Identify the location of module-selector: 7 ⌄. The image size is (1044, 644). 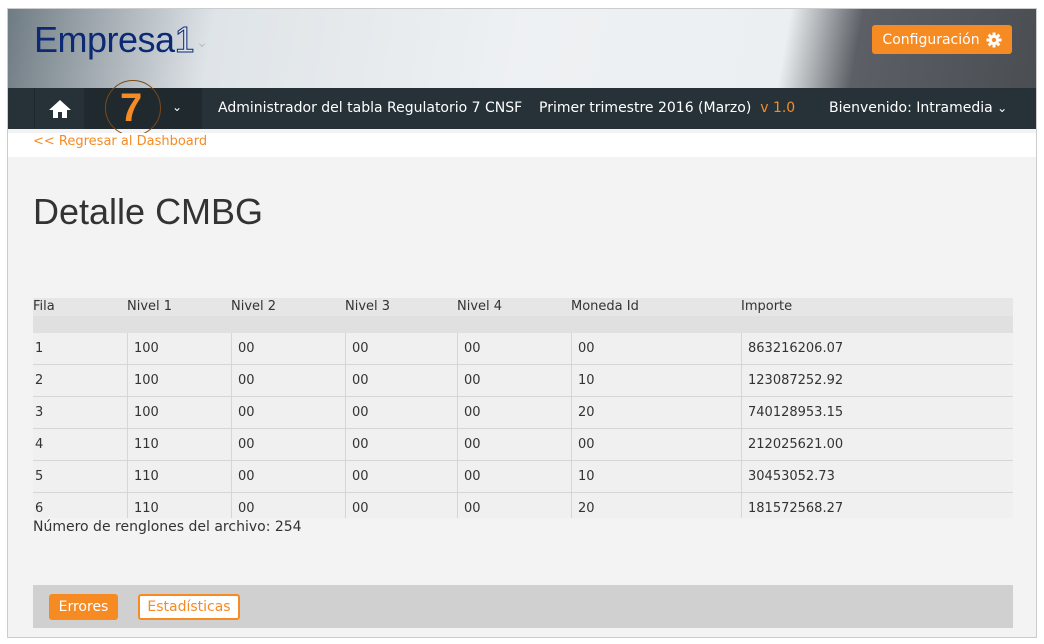
(143, 108).